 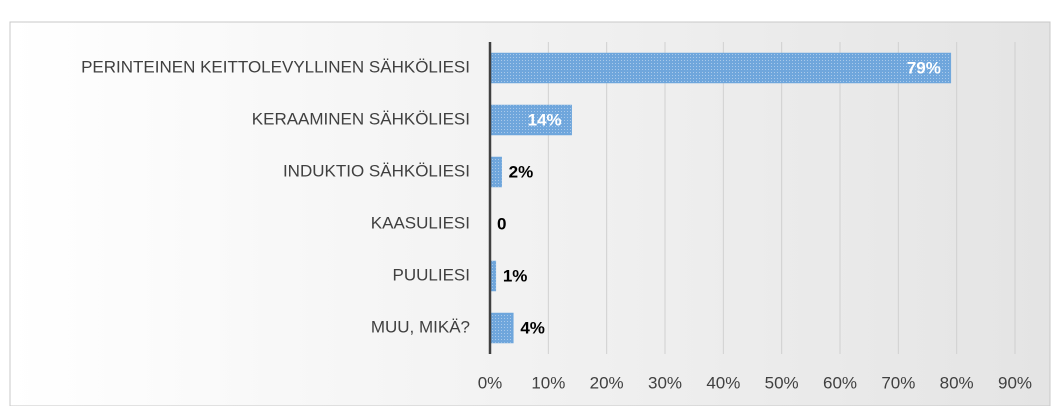 I want to click on y-tick-label: PUULIESI, so click(x=431, y=274).